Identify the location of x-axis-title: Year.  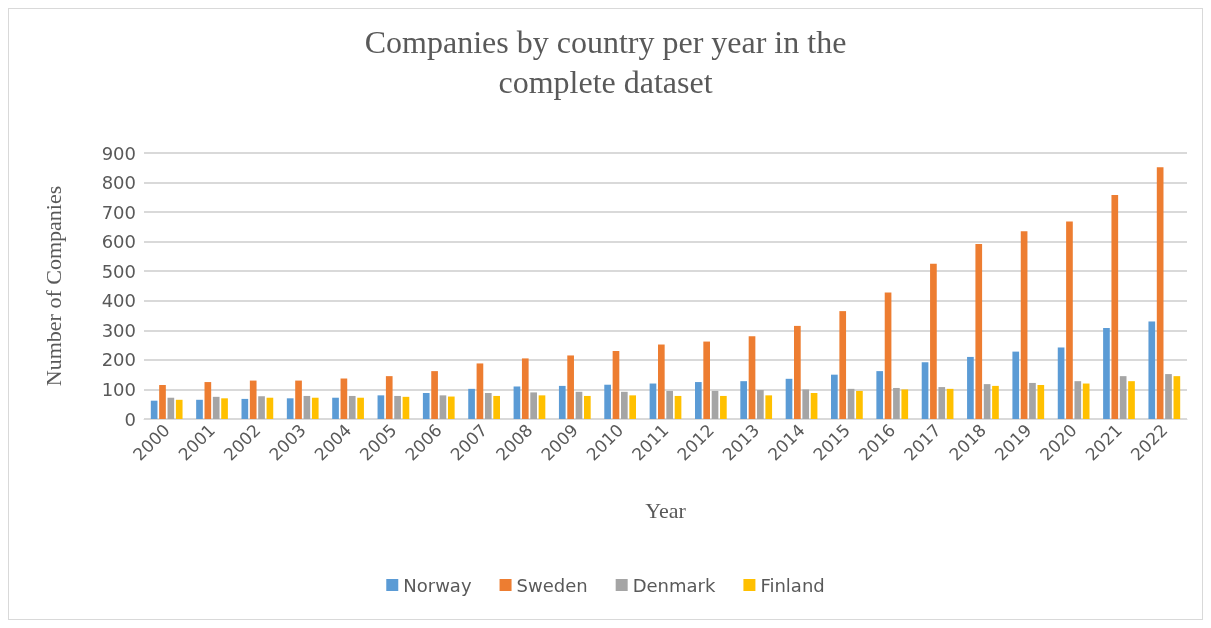
(666, 510).